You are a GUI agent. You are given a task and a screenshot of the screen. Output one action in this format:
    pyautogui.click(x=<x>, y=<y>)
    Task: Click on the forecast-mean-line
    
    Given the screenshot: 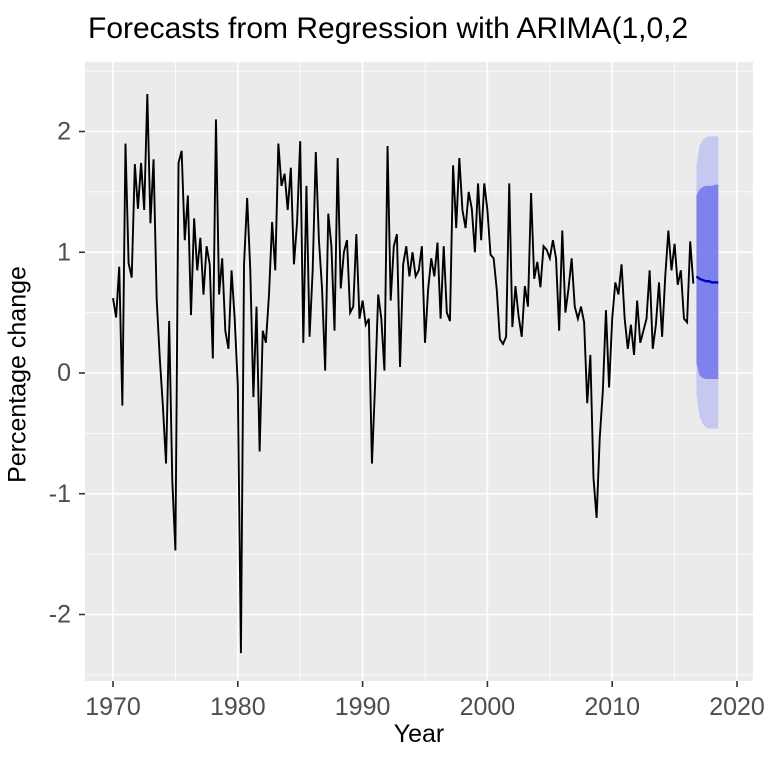 What is the action you would take?
    pyautogui.click(x=707, y=279)
    